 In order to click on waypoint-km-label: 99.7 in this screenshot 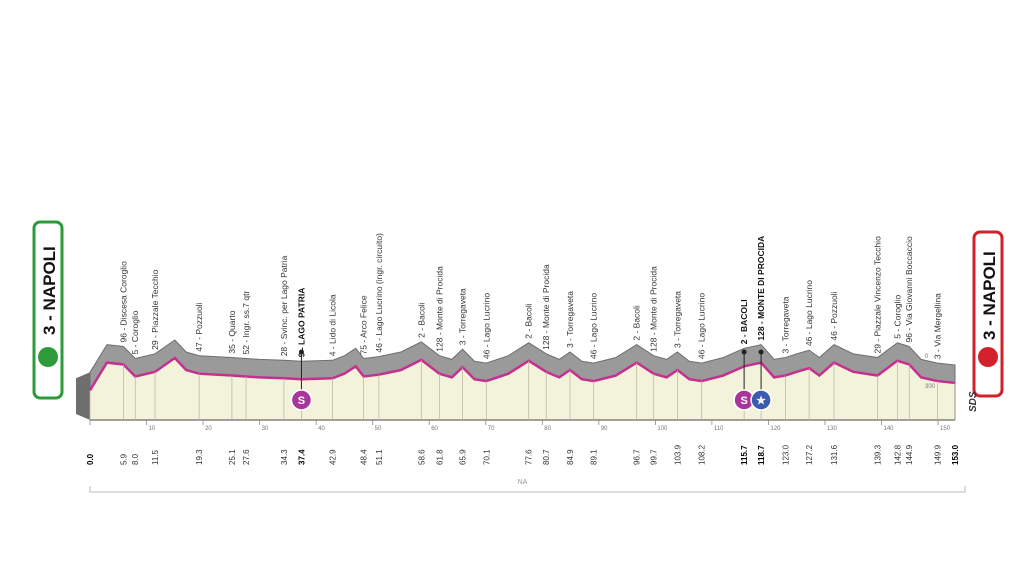, I will do `click(654, 457)`.